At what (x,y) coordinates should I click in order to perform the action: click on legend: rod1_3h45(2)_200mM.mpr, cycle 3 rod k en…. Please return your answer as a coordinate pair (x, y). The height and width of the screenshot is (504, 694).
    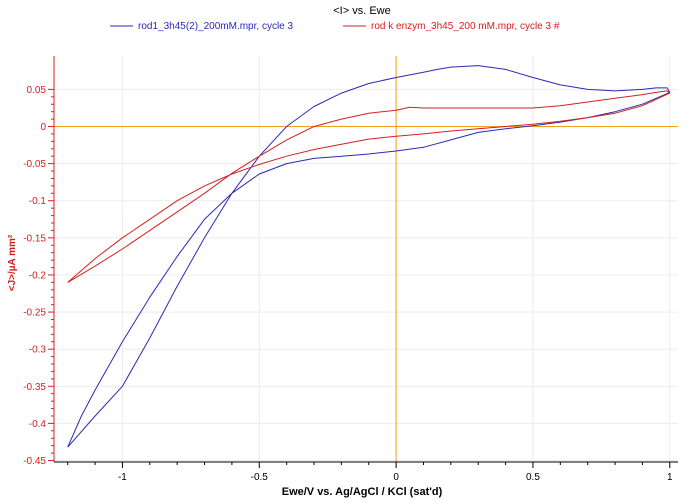
    Looking at the image, I should click on (335, 26).